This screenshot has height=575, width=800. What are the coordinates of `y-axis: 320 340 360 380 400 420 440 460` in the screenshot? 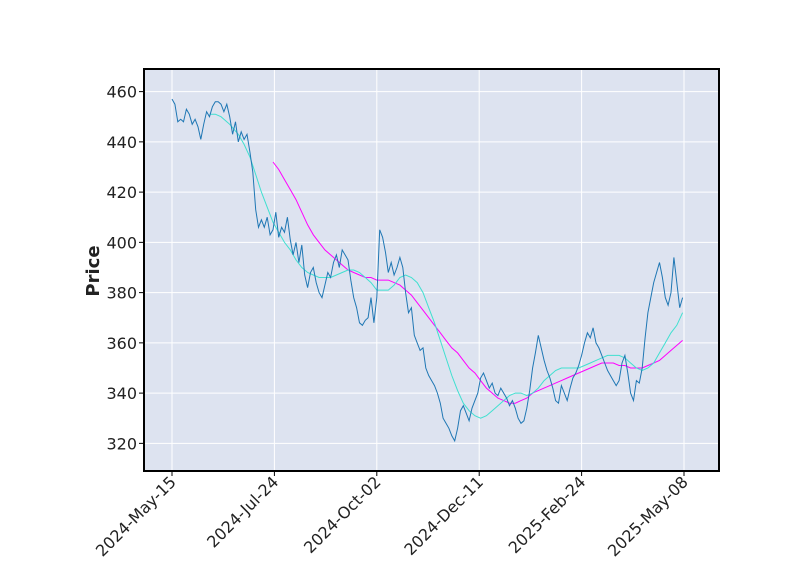 It's located at (125, 268).